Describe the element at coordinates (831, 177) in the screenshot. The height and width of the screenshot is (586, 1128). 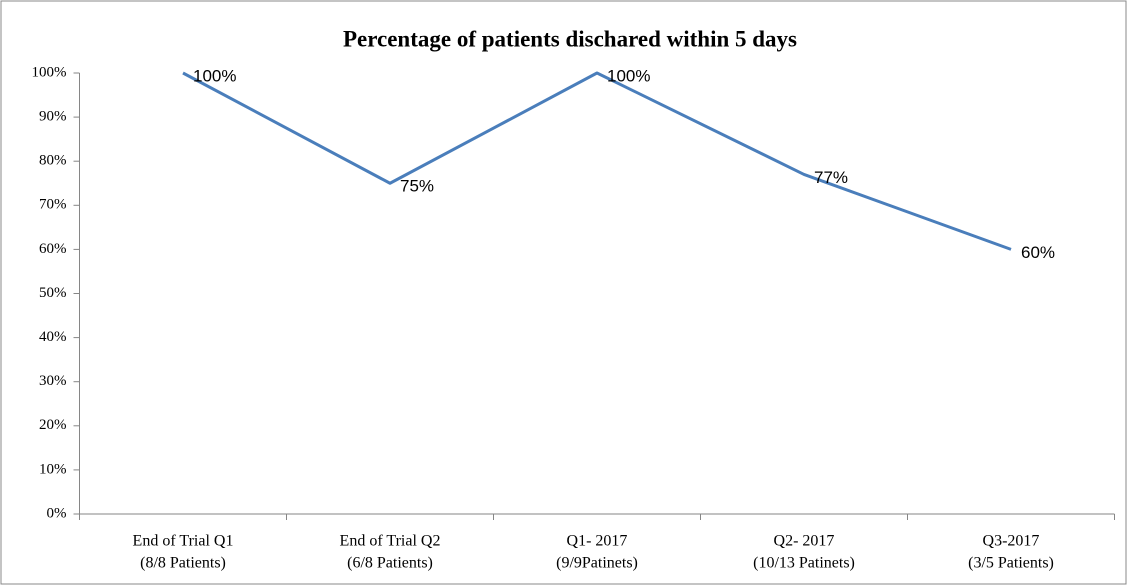
I see `data-label: 77%` at that location.